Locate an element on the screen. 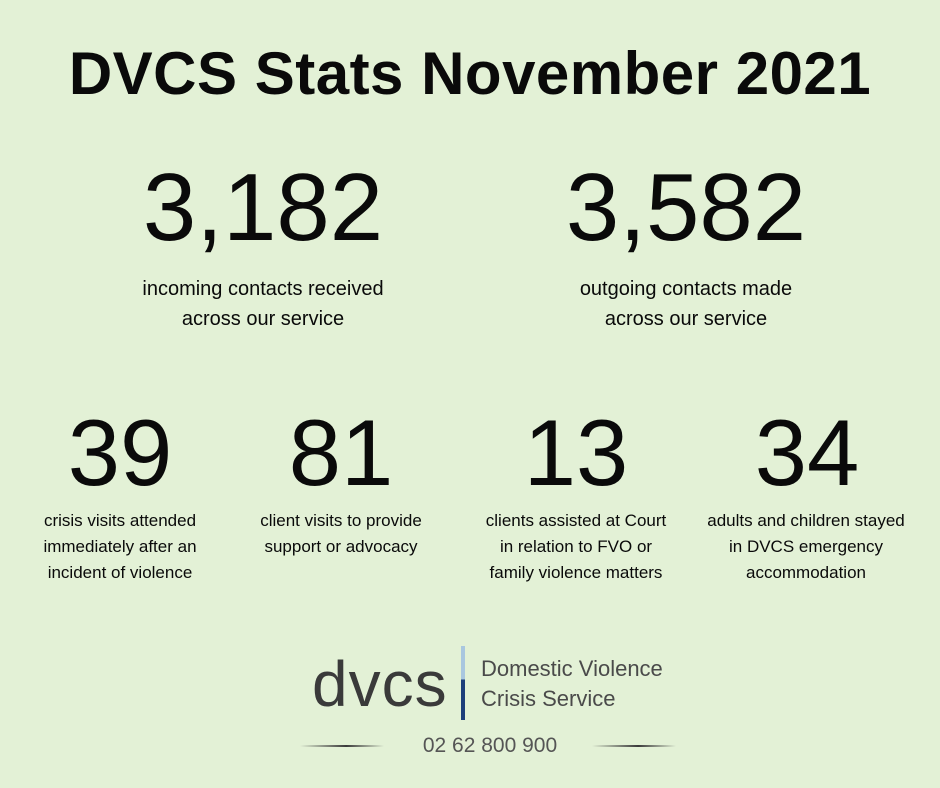 This screenshot has height=788, width=940. caption-line: client visits to provide is located at coordinates (341, 520).